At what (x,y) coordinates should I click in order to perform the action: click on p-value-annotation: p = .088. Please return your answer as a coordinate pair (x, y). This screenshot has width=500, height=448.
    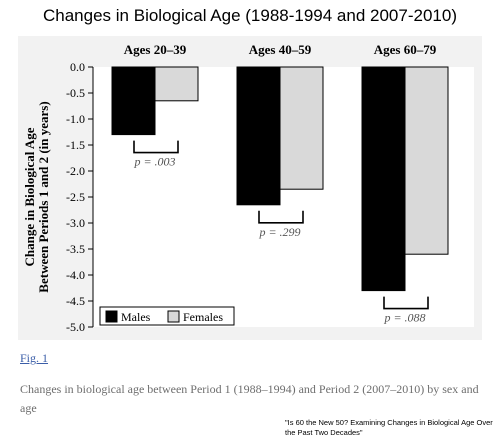
    Looking at the image, I should click on (404, 318).